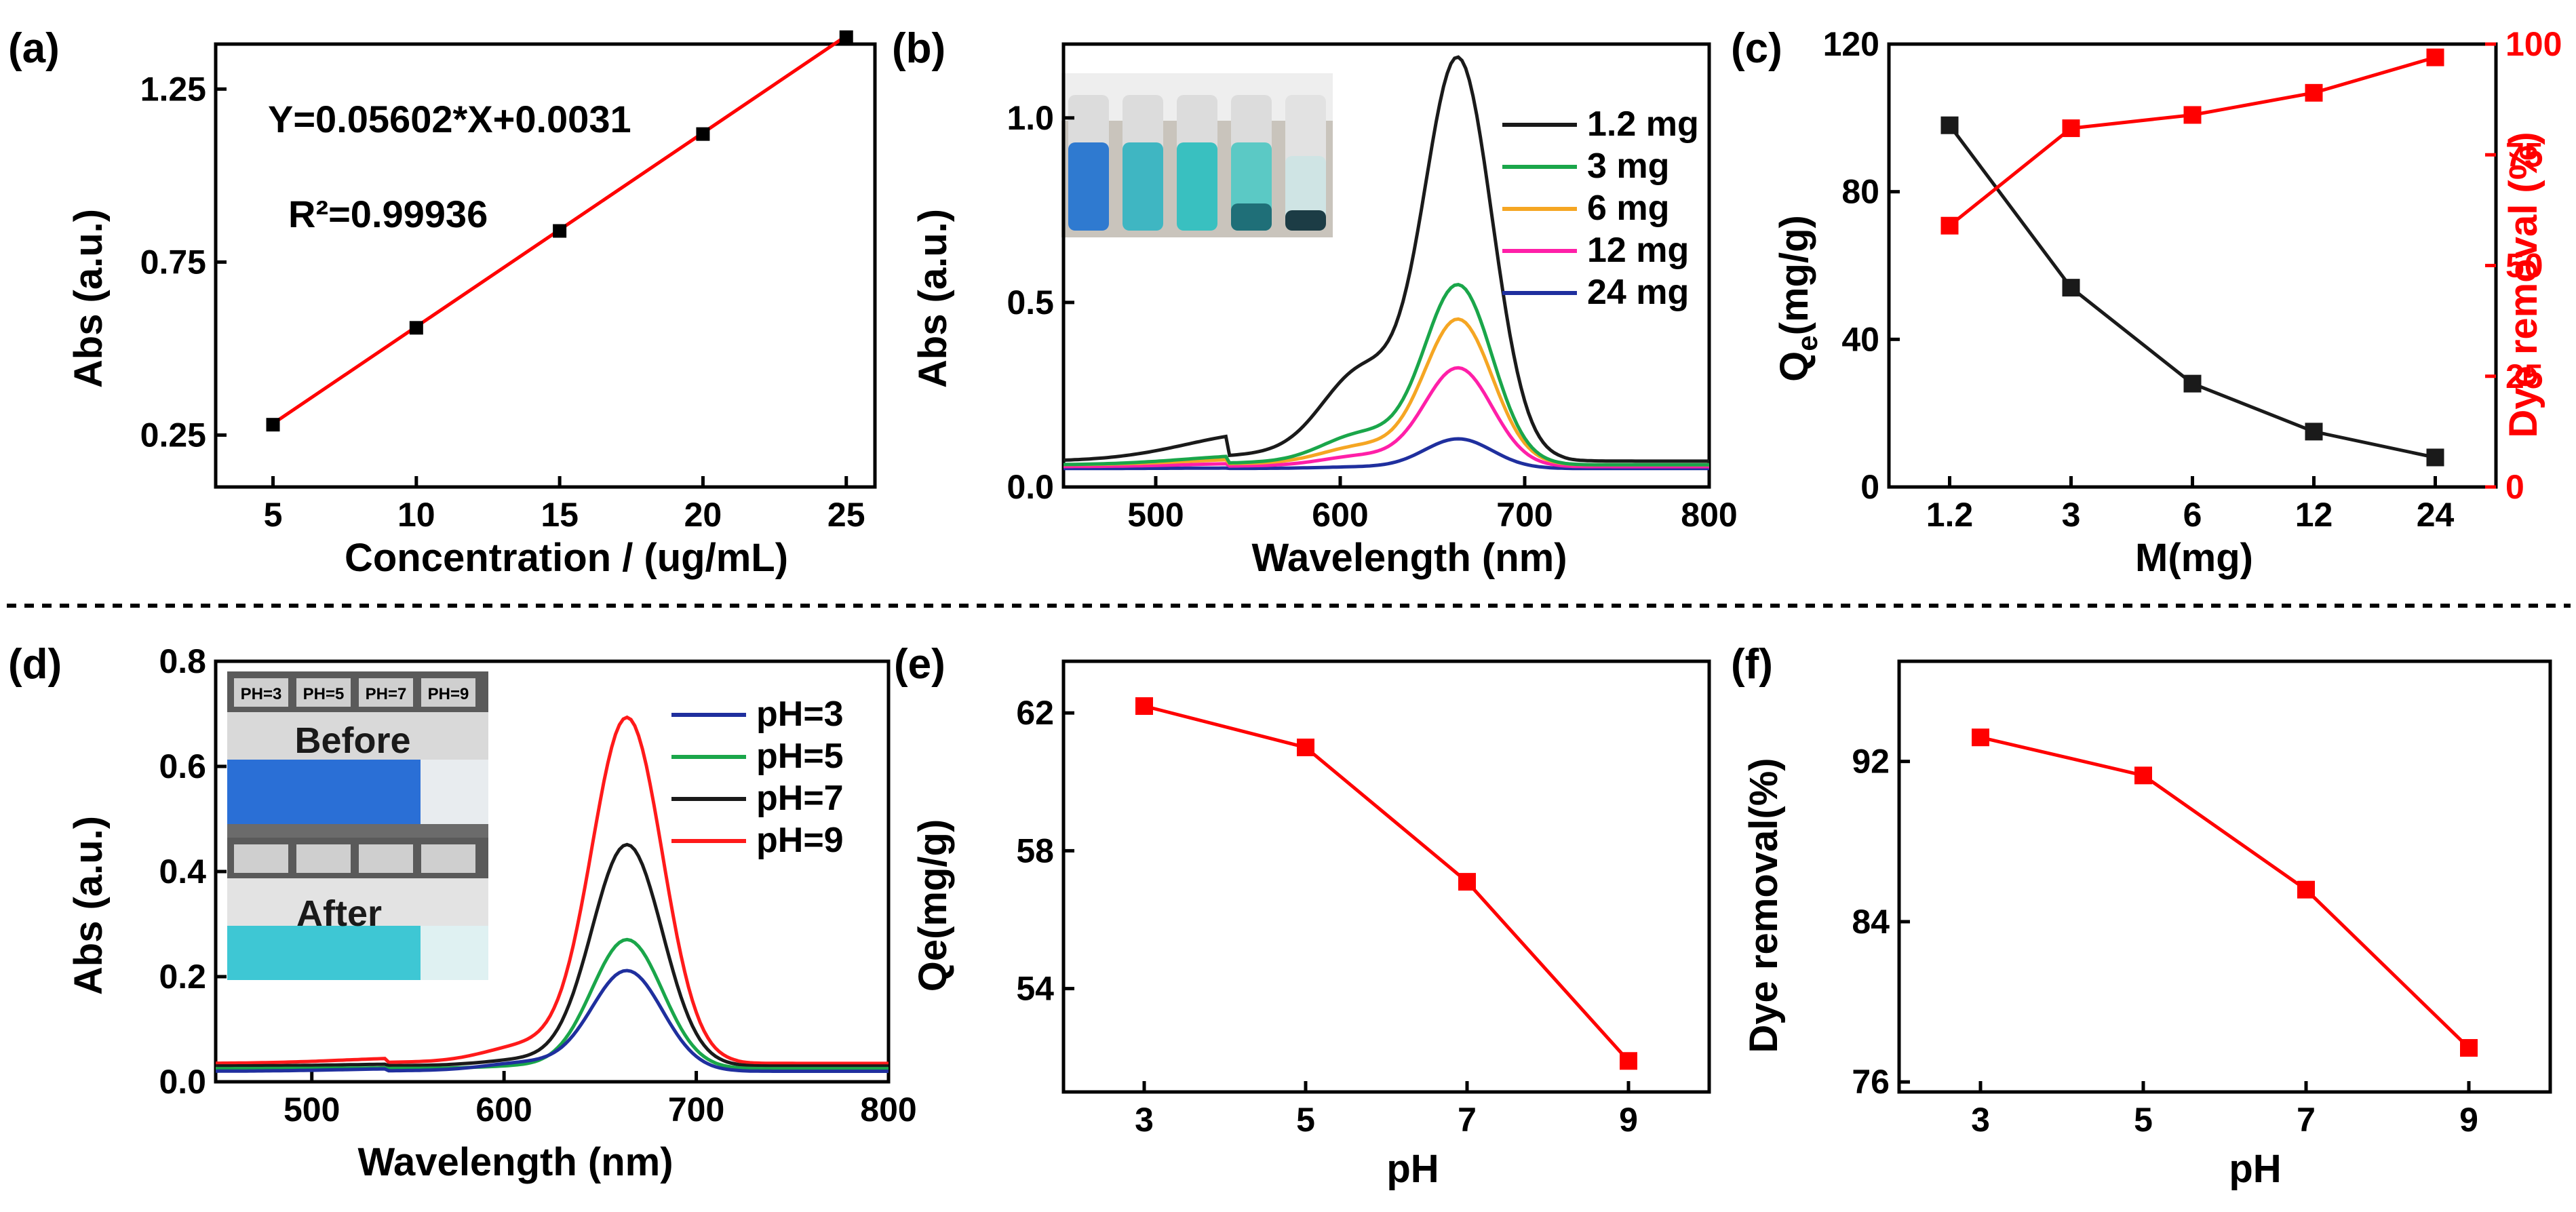  What do you see at coordinates (2524, 155) in the screenshot?
I see `y-tick-label-right-c: 75` at bounding box center [2524, 155].